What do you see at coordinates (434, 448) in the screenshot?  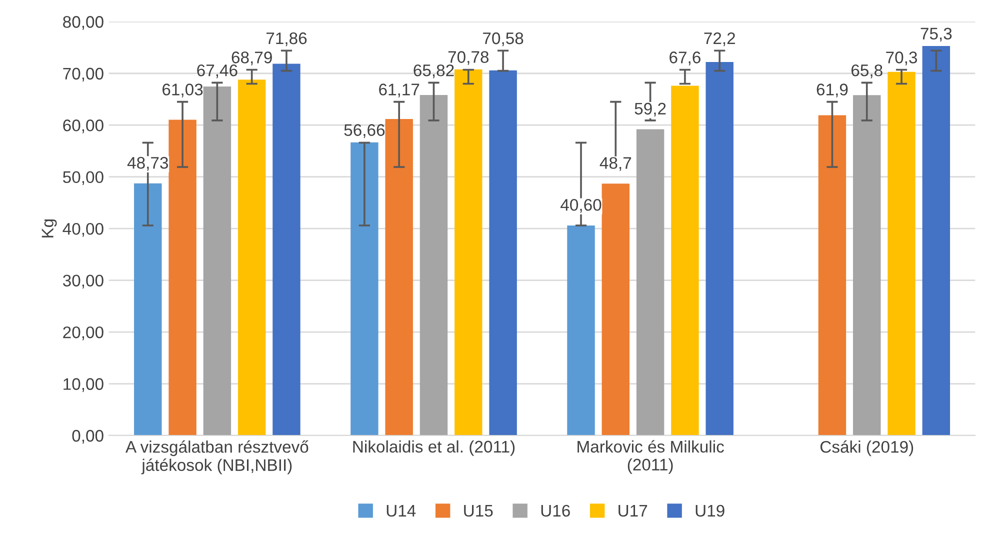 I see `x-tick-label: Nikolaidis et al. (2011)` at bounding box center [434, 448].